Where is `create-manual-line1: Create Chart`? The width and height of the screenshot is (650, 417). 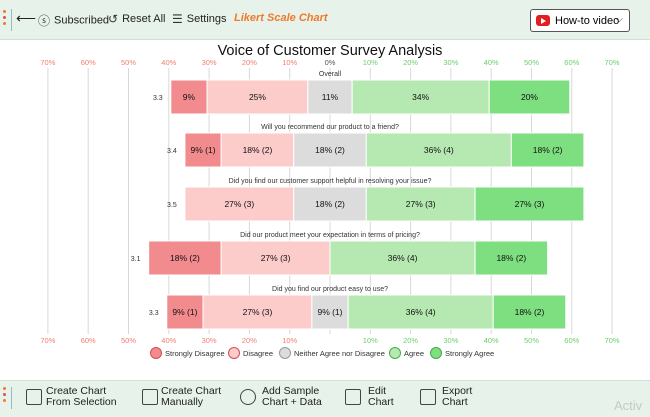 create-manual-line1: Create Chart is located at coordinates (191, 391).